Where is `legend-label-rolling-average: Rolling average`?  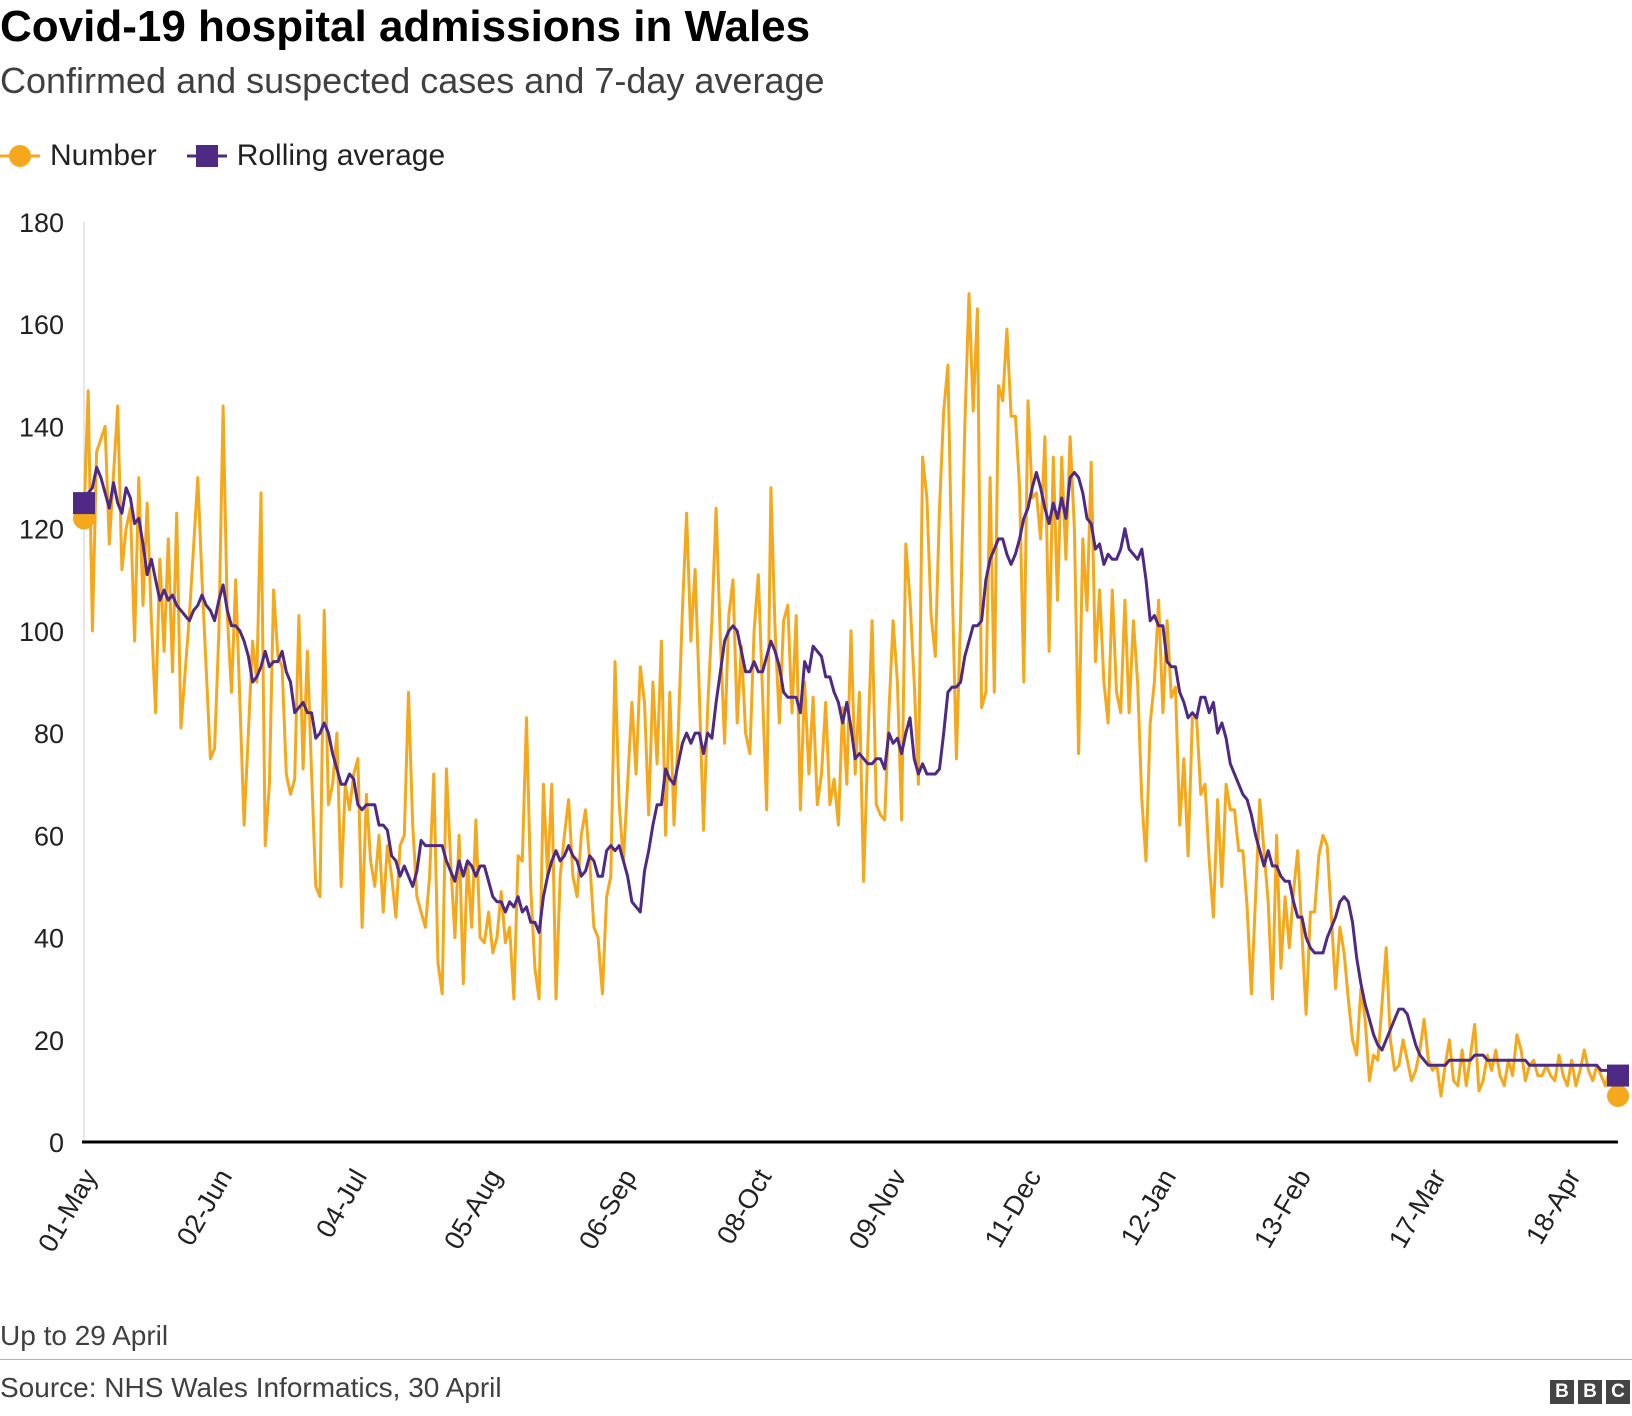 legend-label-rolling-average: Rolling average is located at coordinates (341, 155).